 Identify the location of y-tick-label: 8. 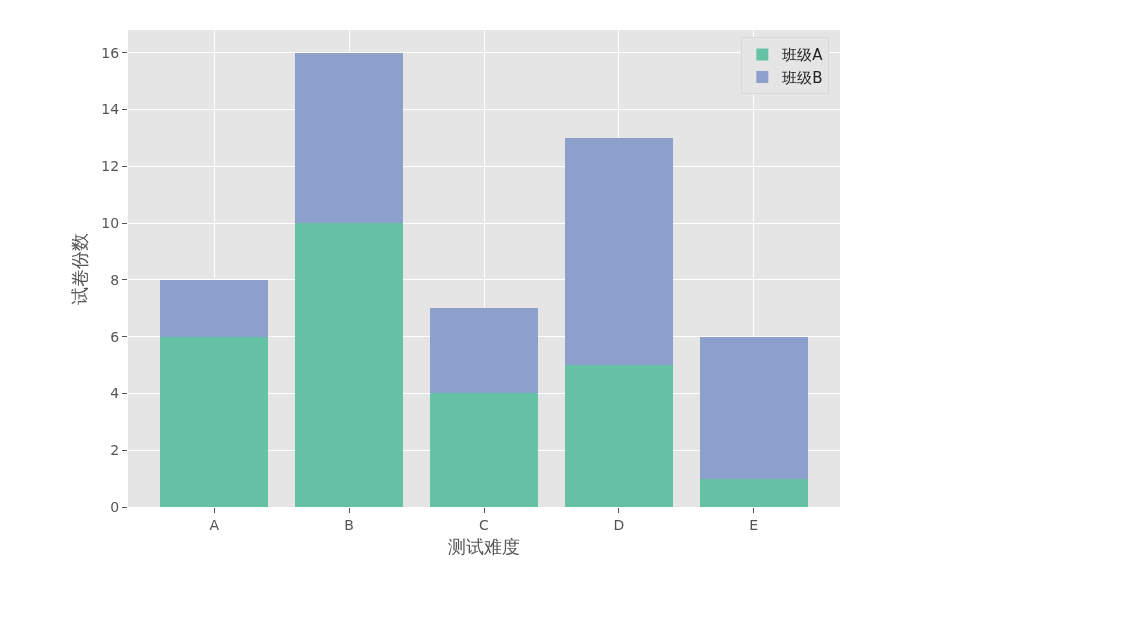
(115, 279).